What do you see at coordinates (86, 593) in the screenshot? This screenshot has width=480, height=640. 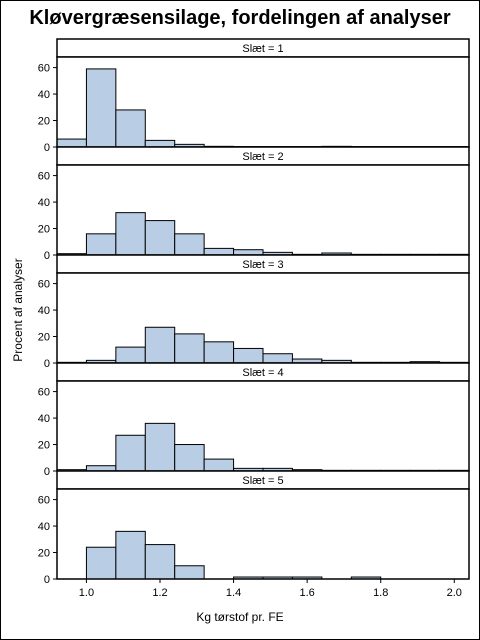 I see `x-tick-label: 1.0` at bounding box center [86, 593].